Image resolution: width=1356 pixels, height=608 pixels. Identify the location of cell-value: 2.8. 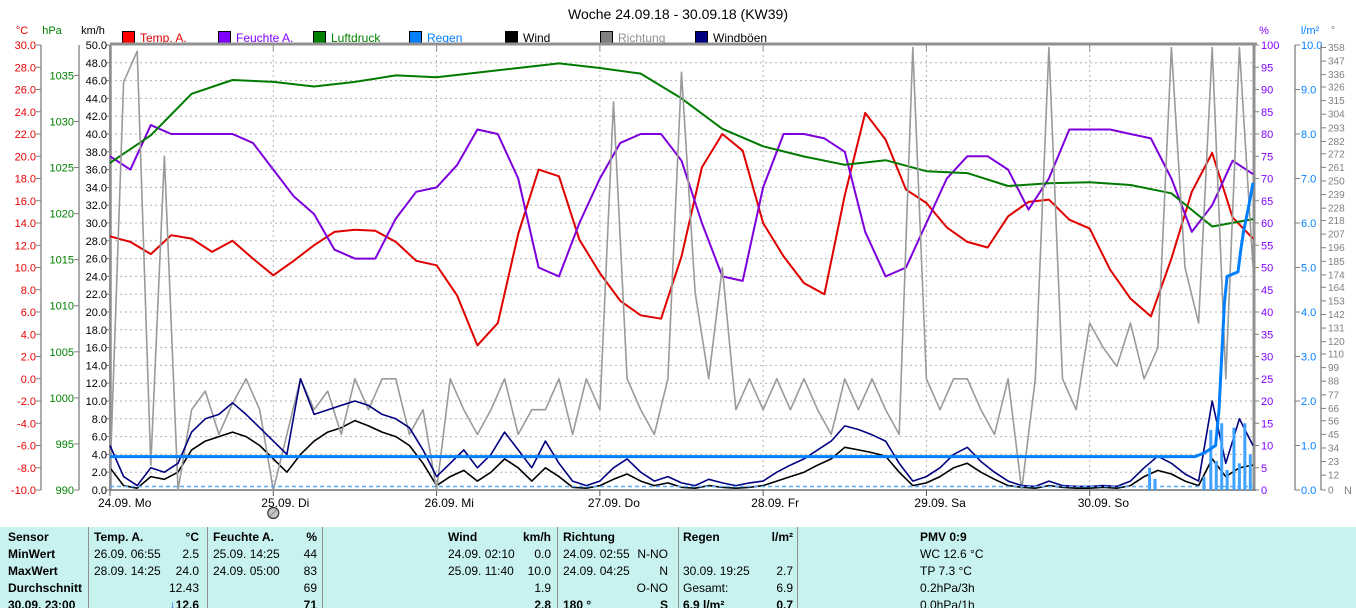
(542, 603).